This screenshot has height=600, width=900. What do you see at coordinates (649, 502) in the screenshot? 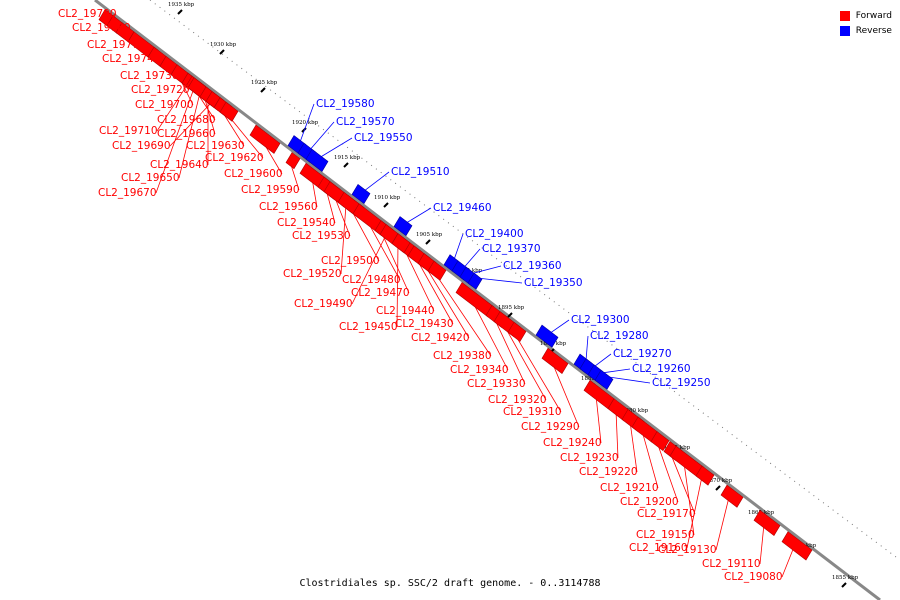
I see `forward-gene-label: CL2_19200` at bounding box center [649, 502].